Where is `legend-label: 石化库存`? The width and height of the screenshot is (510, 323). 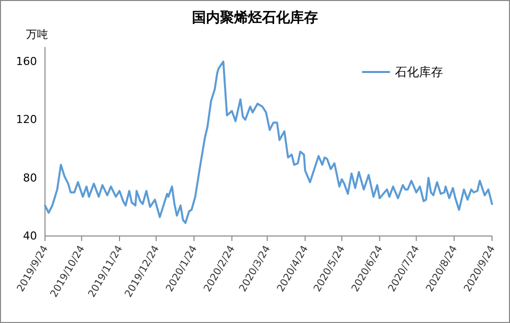
legend-label: 石化库存 is located at coordinates (419, 72).